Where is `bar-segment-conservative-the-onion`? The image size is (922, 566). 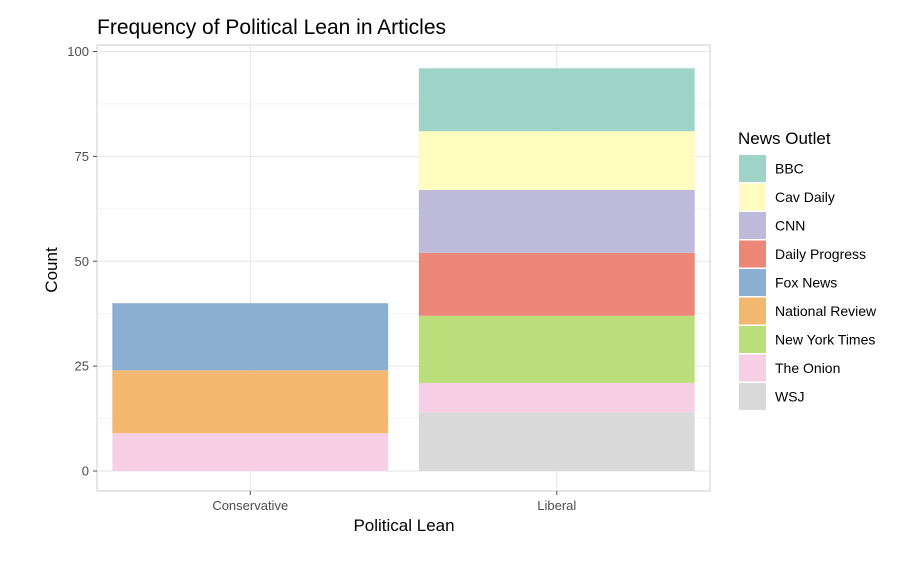 bar-segment-conservative-the-onion is located at coordinates (250, 452).